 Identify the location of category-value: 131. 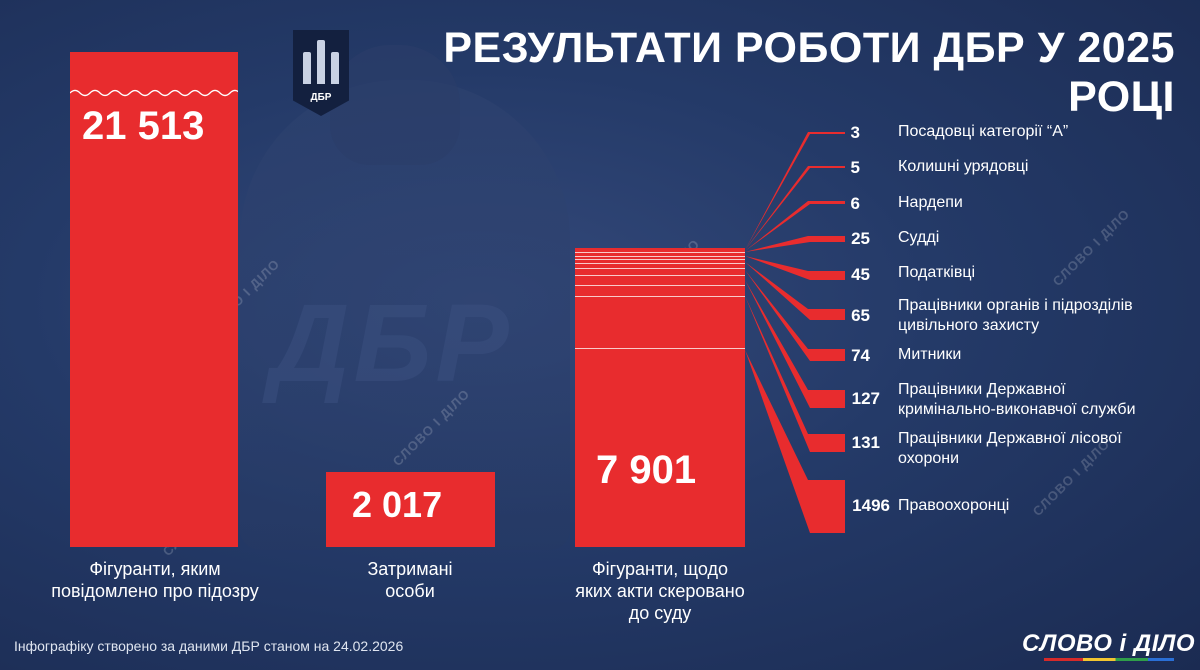
(865, 442).